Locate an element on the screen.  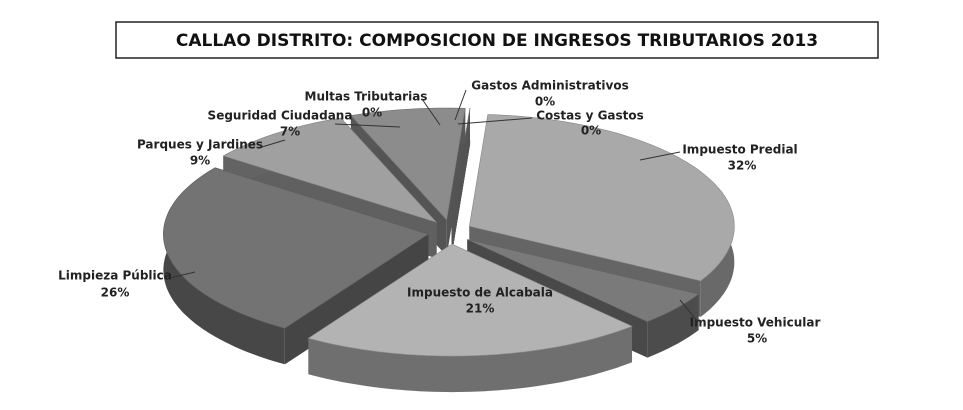
slice-label: Gastos Administrativos is located at coordinates (550, 86).